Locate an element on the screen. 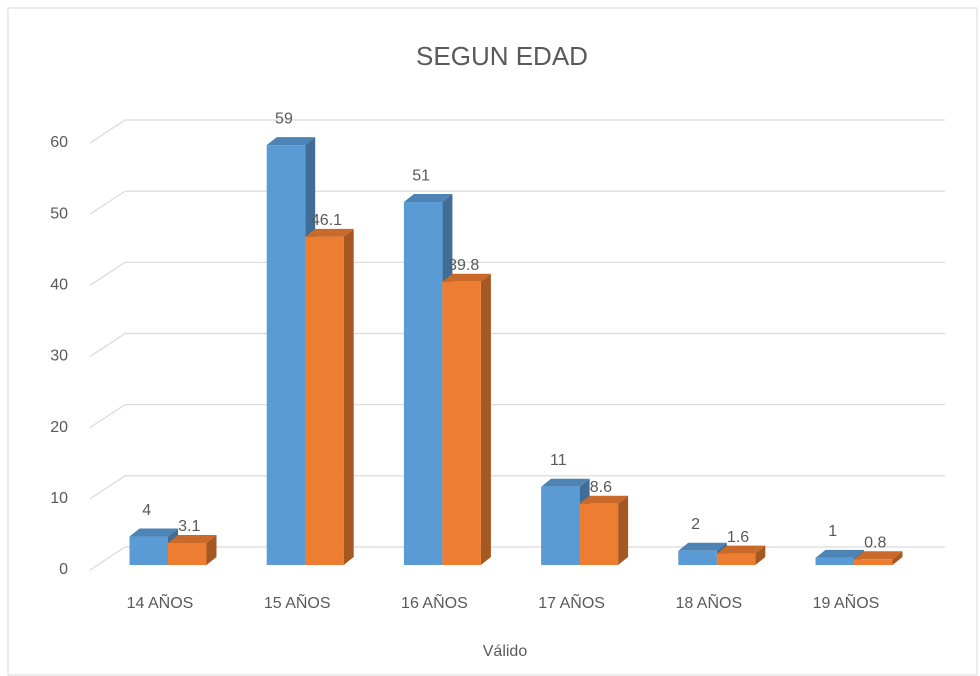 The width and height of the screenshot is (980, 676). y-tick-label: 30 is located at coordinates (59, 356).